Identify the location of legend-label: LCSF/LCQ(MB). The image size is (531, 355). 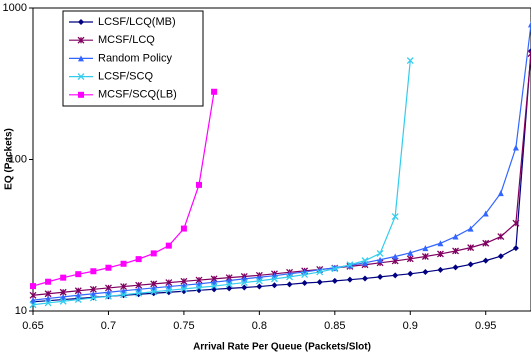
(137, 22).